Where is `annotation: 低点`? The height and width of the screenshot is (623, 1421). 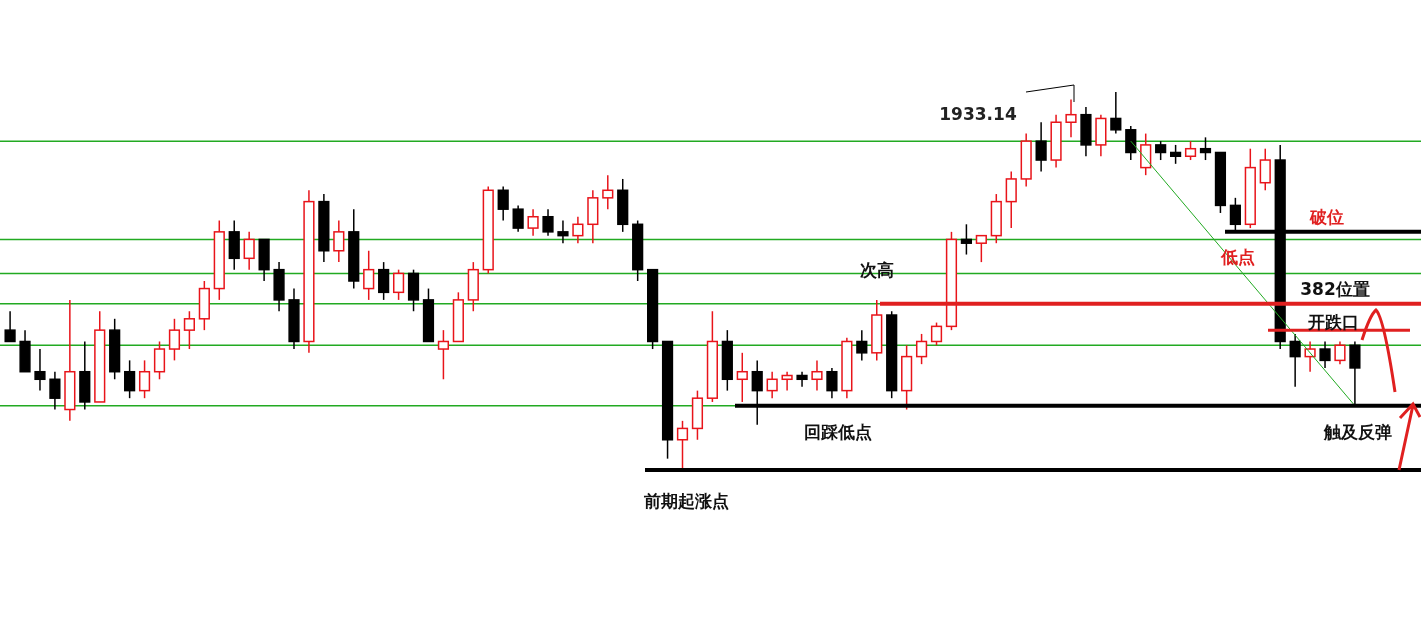 annotation: 低点 is located at coordinates (1237, 257).